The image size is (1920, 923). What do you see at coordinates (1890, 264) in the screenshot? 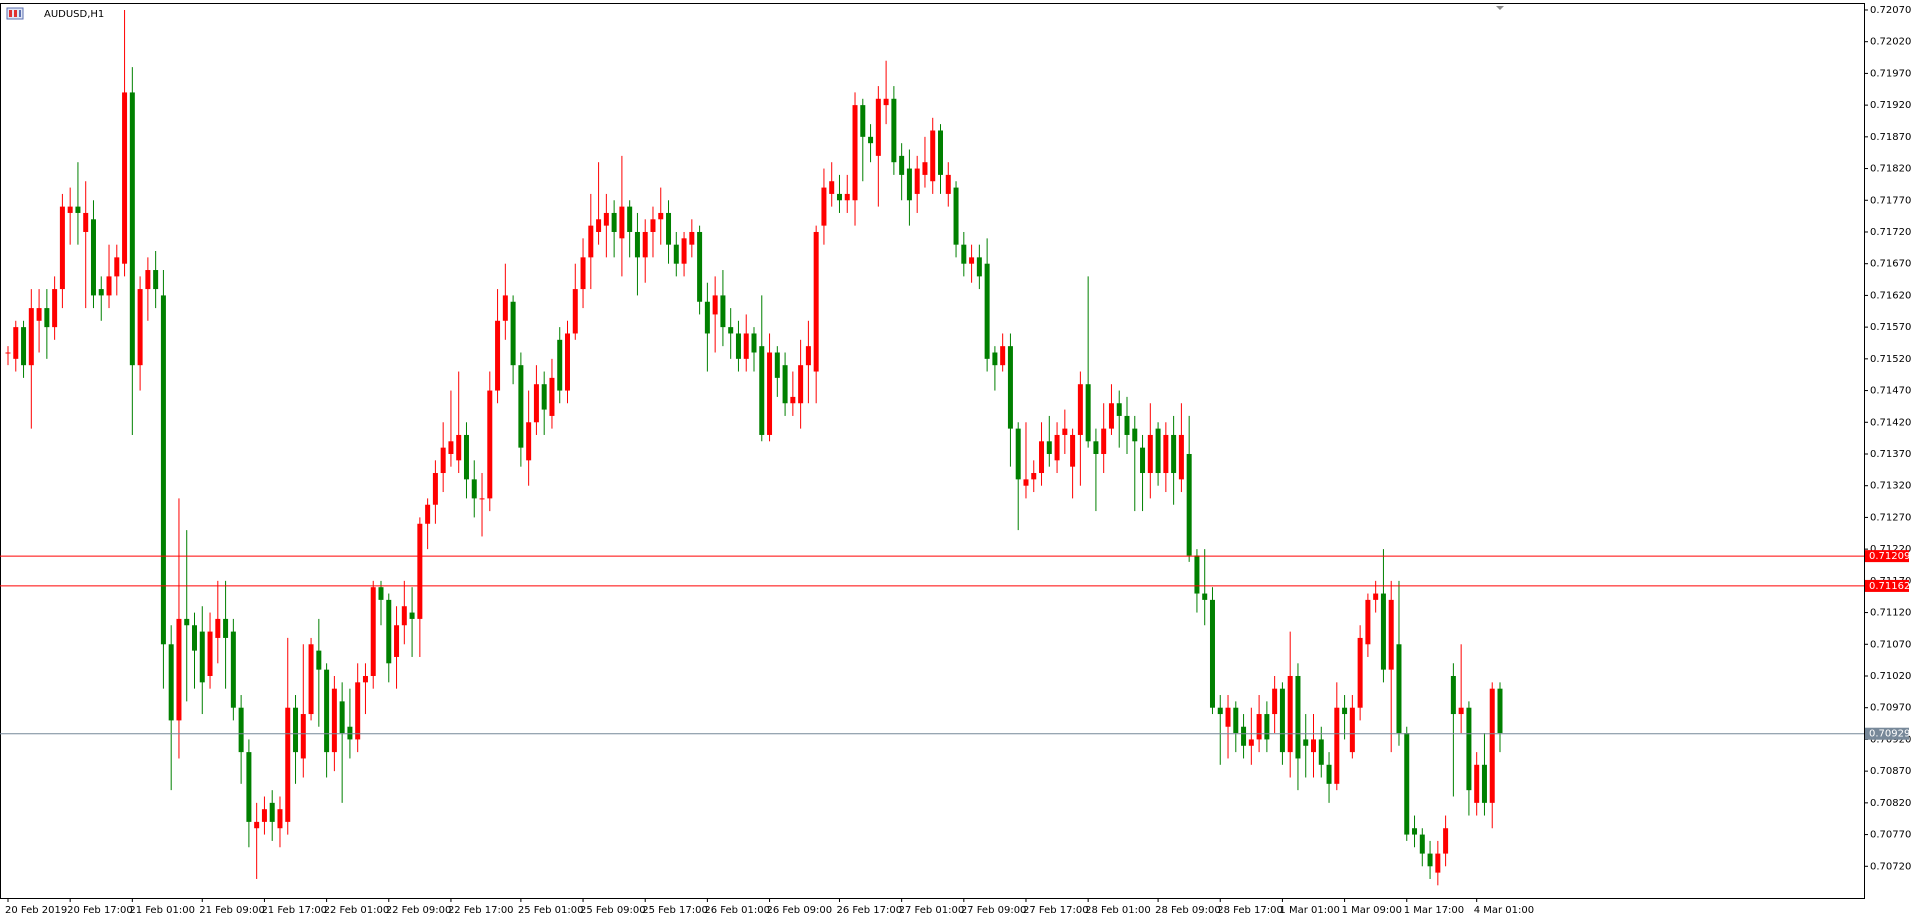
I see `y-tick-label: 0.71670` at bounding box center [1890, 264].